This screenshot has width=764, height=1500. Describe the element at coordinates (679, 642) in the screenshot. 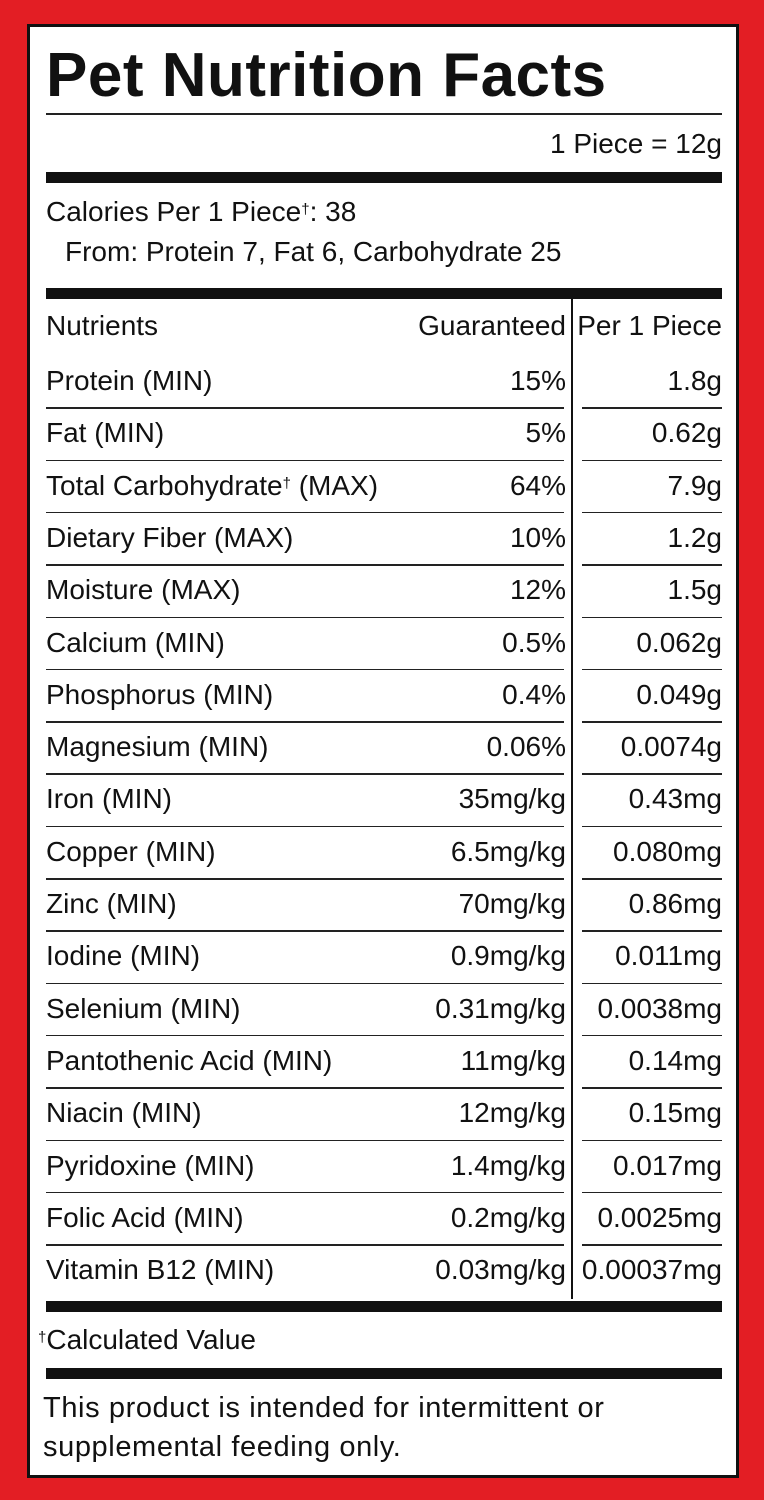

I see `per-piece: 0.062g` at that location.